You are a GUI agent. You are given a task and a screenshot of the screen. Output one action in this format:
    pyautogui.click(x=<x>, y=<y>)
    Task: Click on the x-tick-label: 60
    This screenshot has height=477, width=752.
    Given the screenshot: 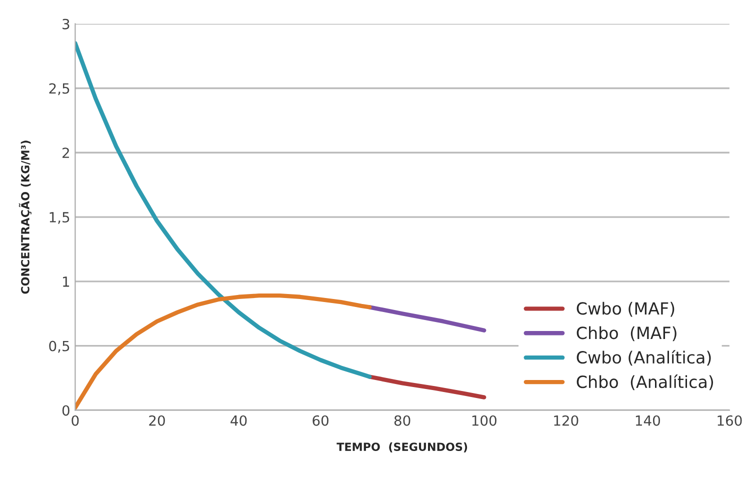 What is the action you would take?
    pyautogui.click(x=320, y=420)
    